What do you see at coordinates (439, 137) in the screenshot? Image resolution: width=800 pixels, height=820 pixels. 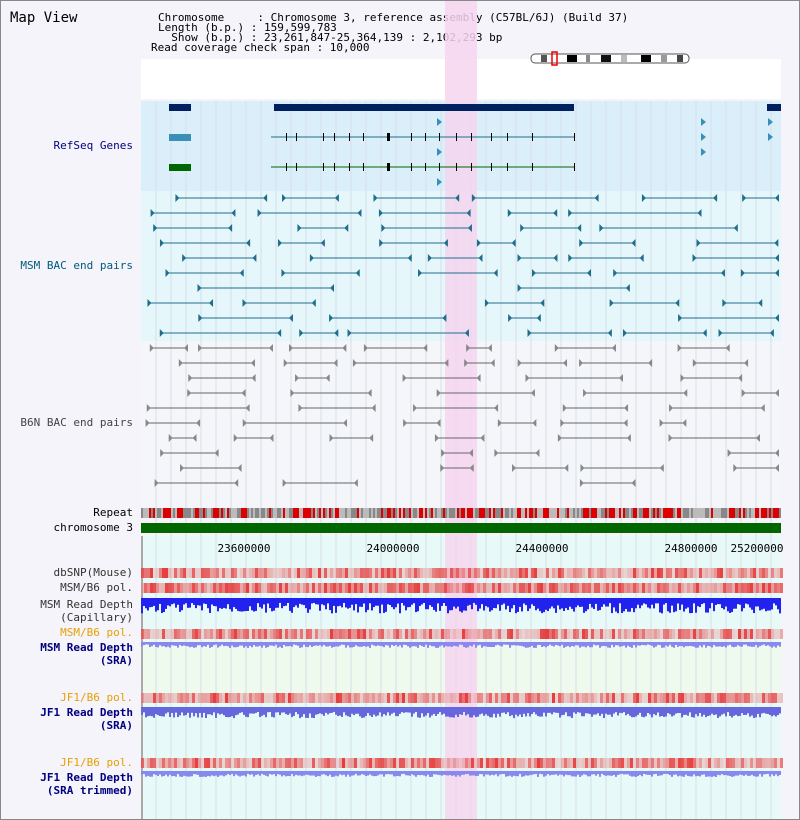 I see `exon-mark` at bounding box center [439, 137].